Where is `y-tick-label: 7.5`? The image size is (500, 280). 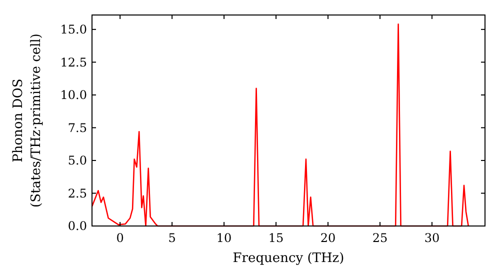
y-tick-label: 7.5 is located at coordinates (77, 127).